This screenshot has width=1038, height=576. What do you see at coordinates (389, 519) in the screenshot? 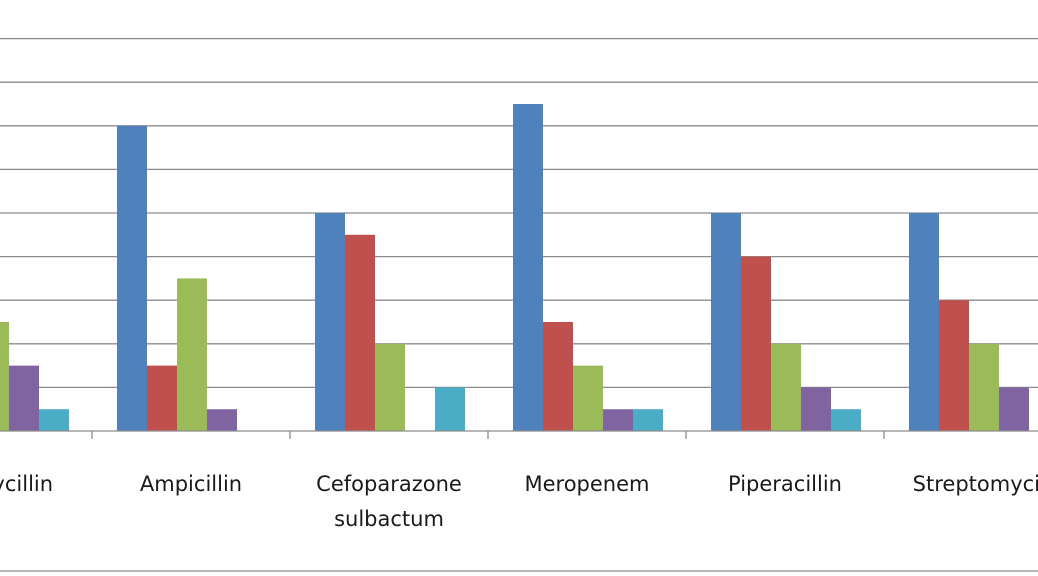
I see `category-label: sulbactum` at bounding box center [389, 519].